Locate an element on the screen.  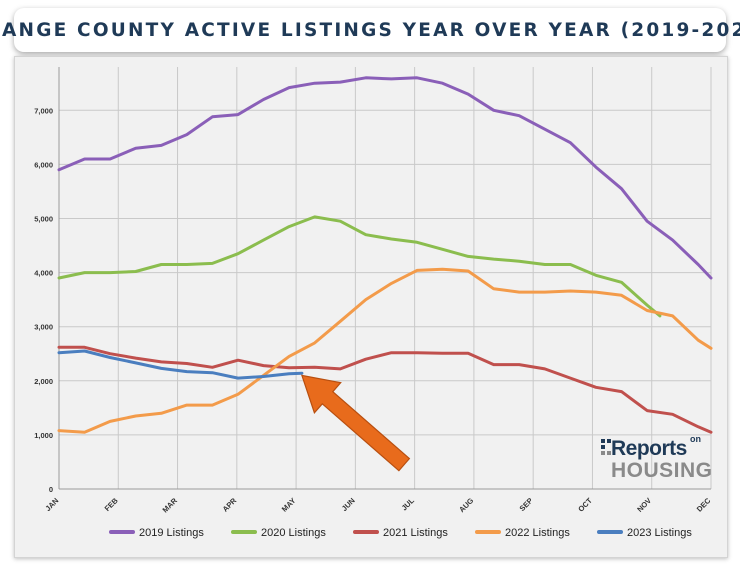
x-tick-label: MAR is located at coordinates (170, 505).